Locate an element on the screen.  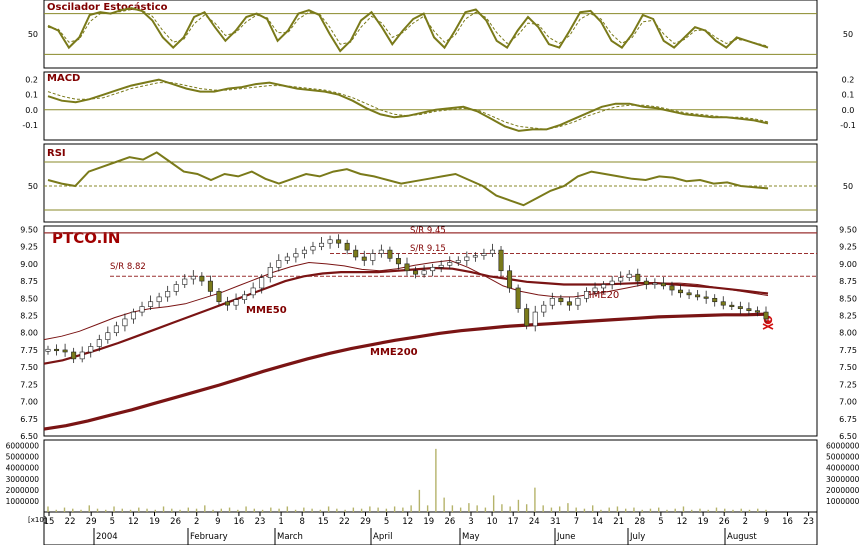
volume-tick-label-left: 3000000 is located at coordinates (23, 479).